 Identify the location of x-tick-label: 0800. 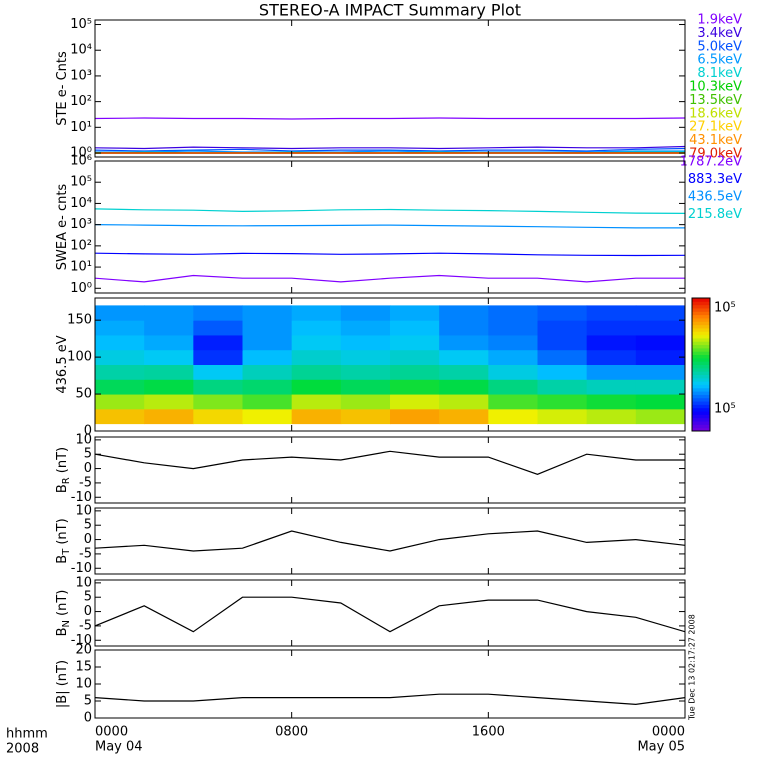
(291, 732).